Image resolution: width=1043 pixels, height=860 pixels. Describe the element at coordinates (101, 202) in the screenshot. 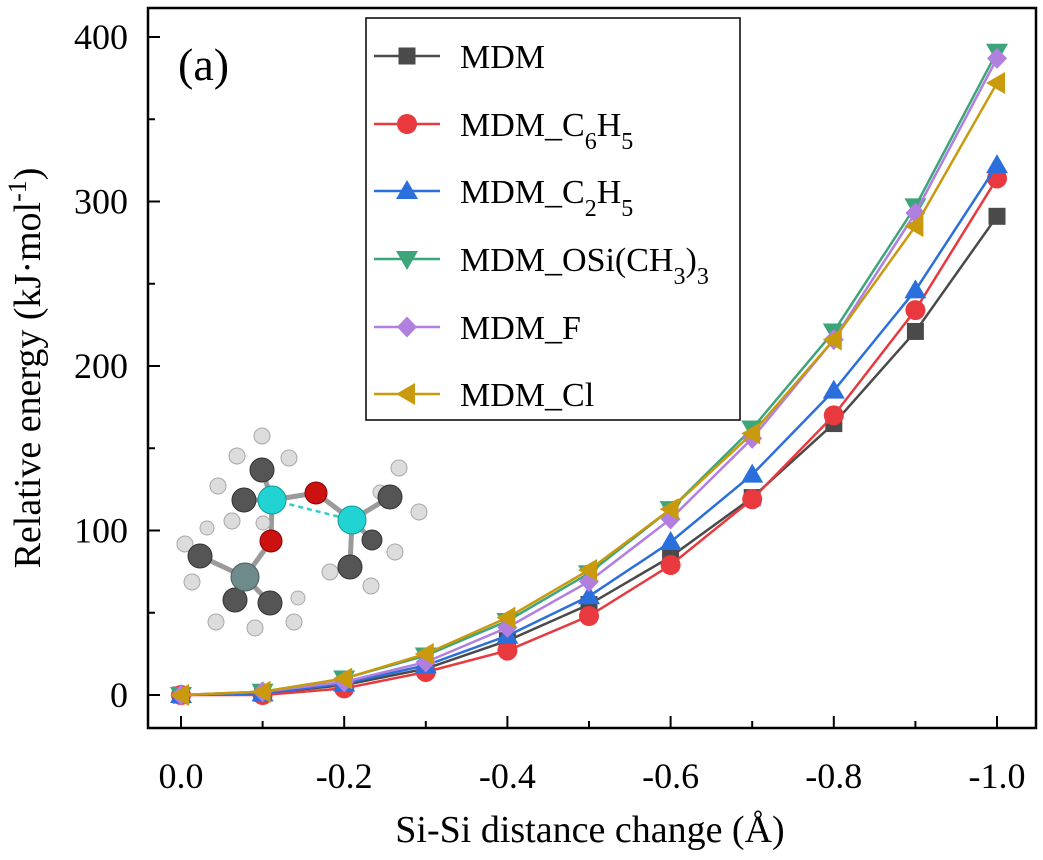

I see `y-tick-label: 300` at that location.